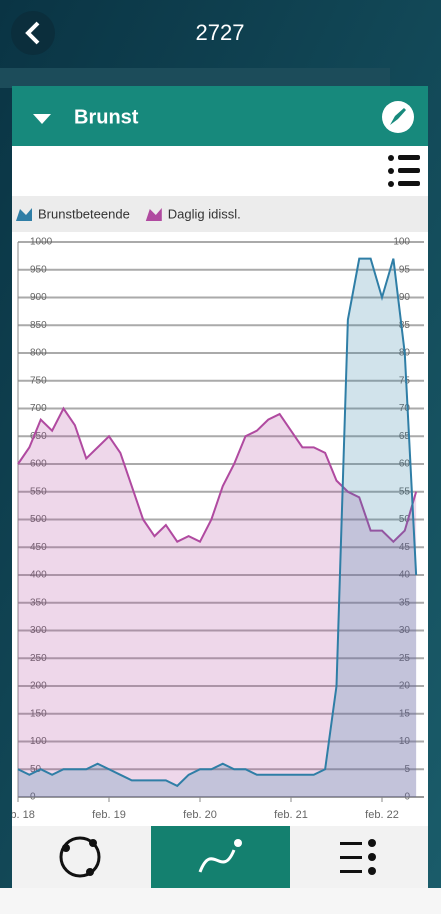 The width and height of the screenshot is (441, 914). I want to click on y2-tick-label: 55, so click(405, 491).